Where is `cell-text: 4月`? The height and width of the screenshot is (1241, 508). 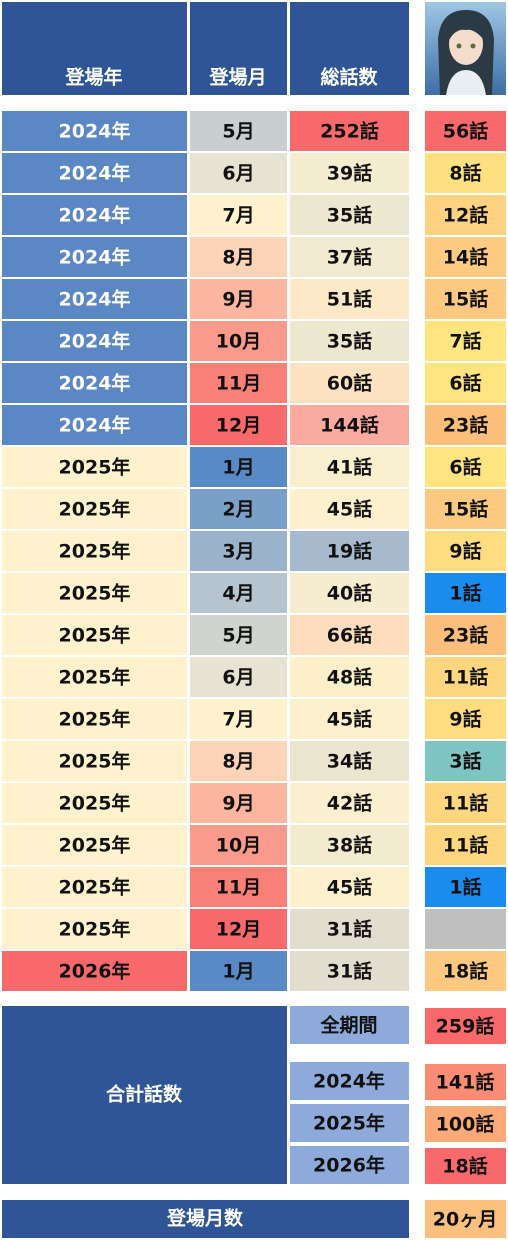 cell-text: 4月 is located at coordinates (238, 594).